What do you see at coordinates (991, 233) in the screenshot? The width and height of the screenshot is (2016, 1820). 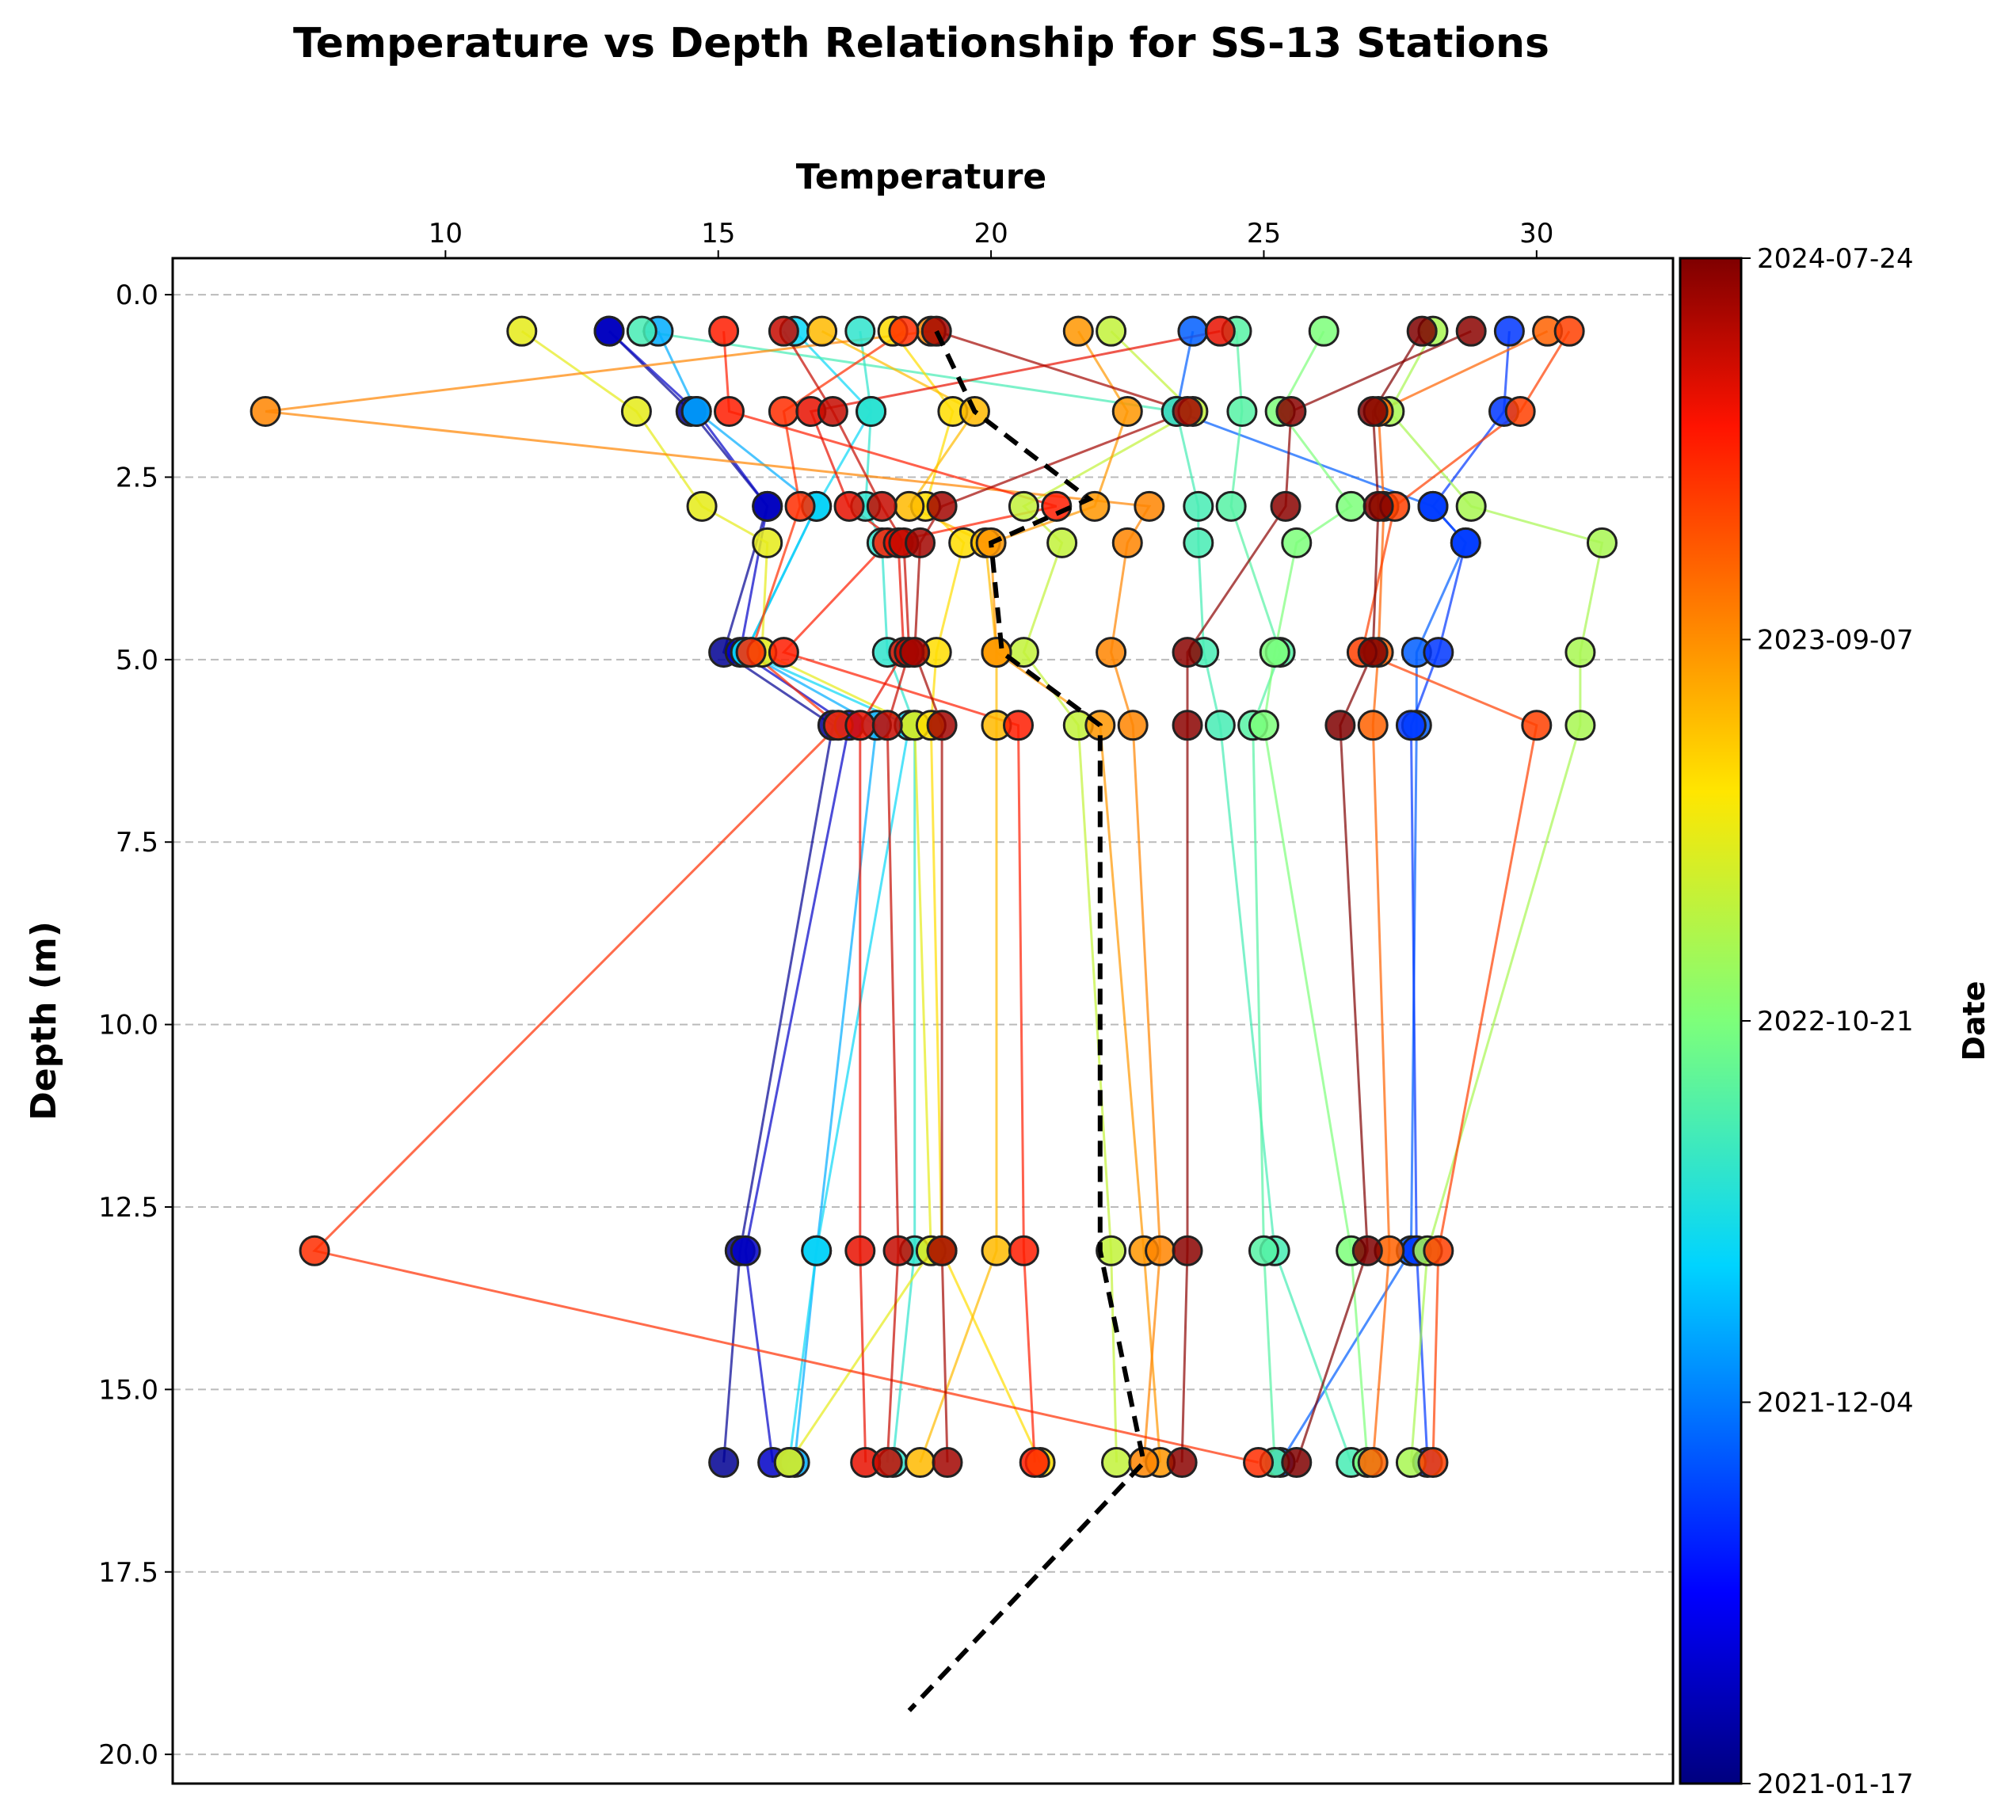 I see `x-tick-label: 20` at bounding box center [991, 233].